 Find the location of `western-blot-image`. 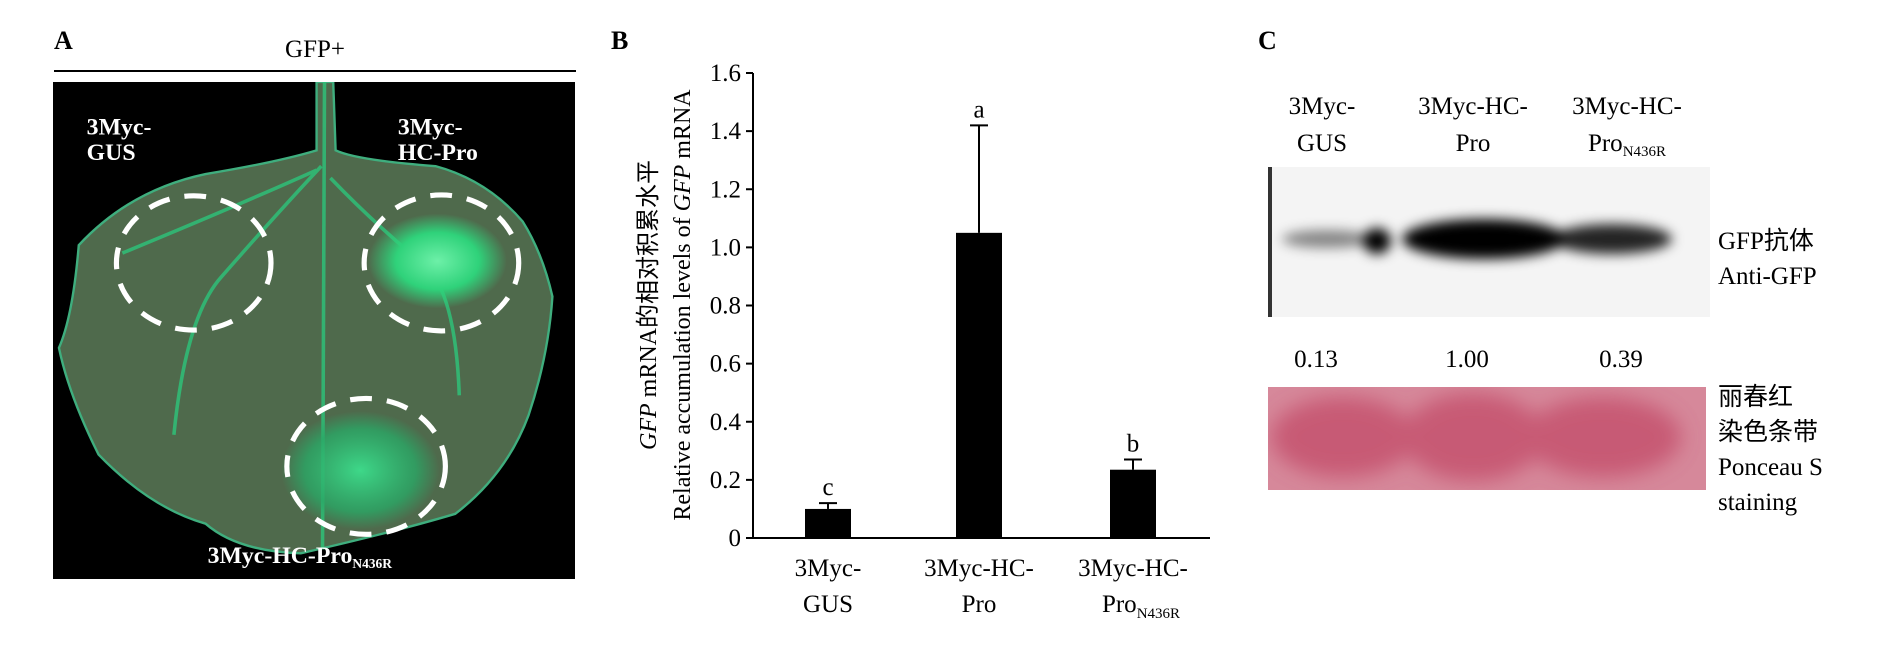

western-blot-image is located at coordinates (1489, 242).